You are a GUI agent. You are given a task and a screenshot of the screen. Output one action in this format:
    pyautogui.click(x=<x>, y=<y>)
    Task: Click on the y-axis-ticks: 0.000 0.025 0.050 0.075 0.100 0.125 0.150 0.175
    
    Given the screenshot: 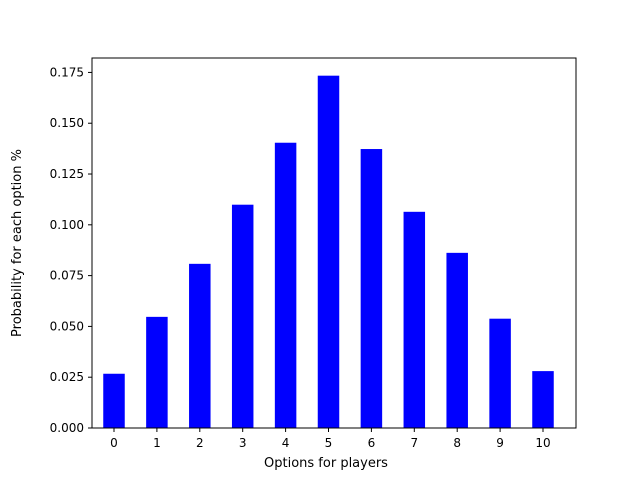 What is the action you would take?
    pyautogui.click(x=71, y=250)
    